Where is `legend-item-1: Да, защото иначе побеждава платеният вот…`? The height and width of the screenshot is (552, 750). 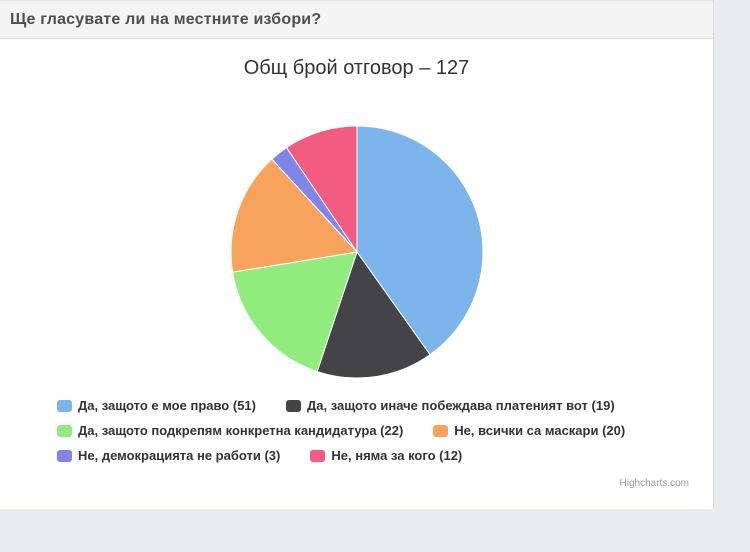 legend-item-1: Да, защото иначе побеждава платеният вот… is located at coordinates (450, 406).